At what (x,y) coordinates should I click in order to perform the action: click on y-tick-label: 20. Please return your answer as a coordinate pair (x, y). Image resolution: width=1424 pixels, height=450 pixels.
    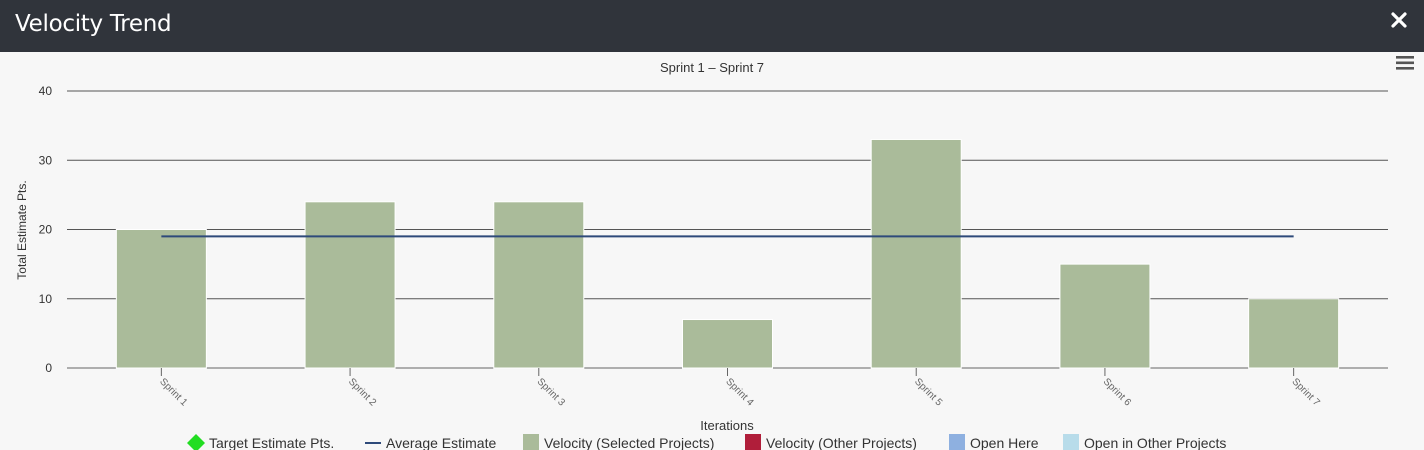
    Looking at the image, I should click on (46, 230).